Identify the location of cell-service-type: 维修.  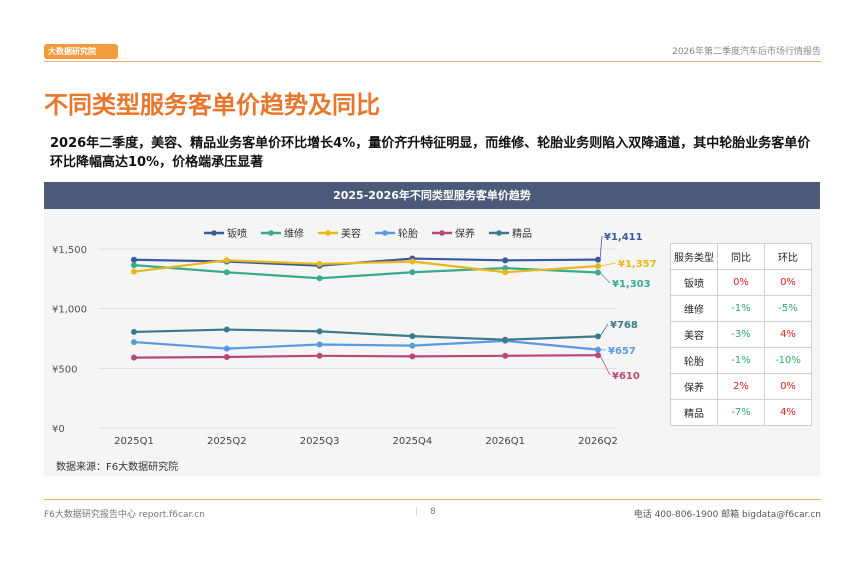
(694, 308).